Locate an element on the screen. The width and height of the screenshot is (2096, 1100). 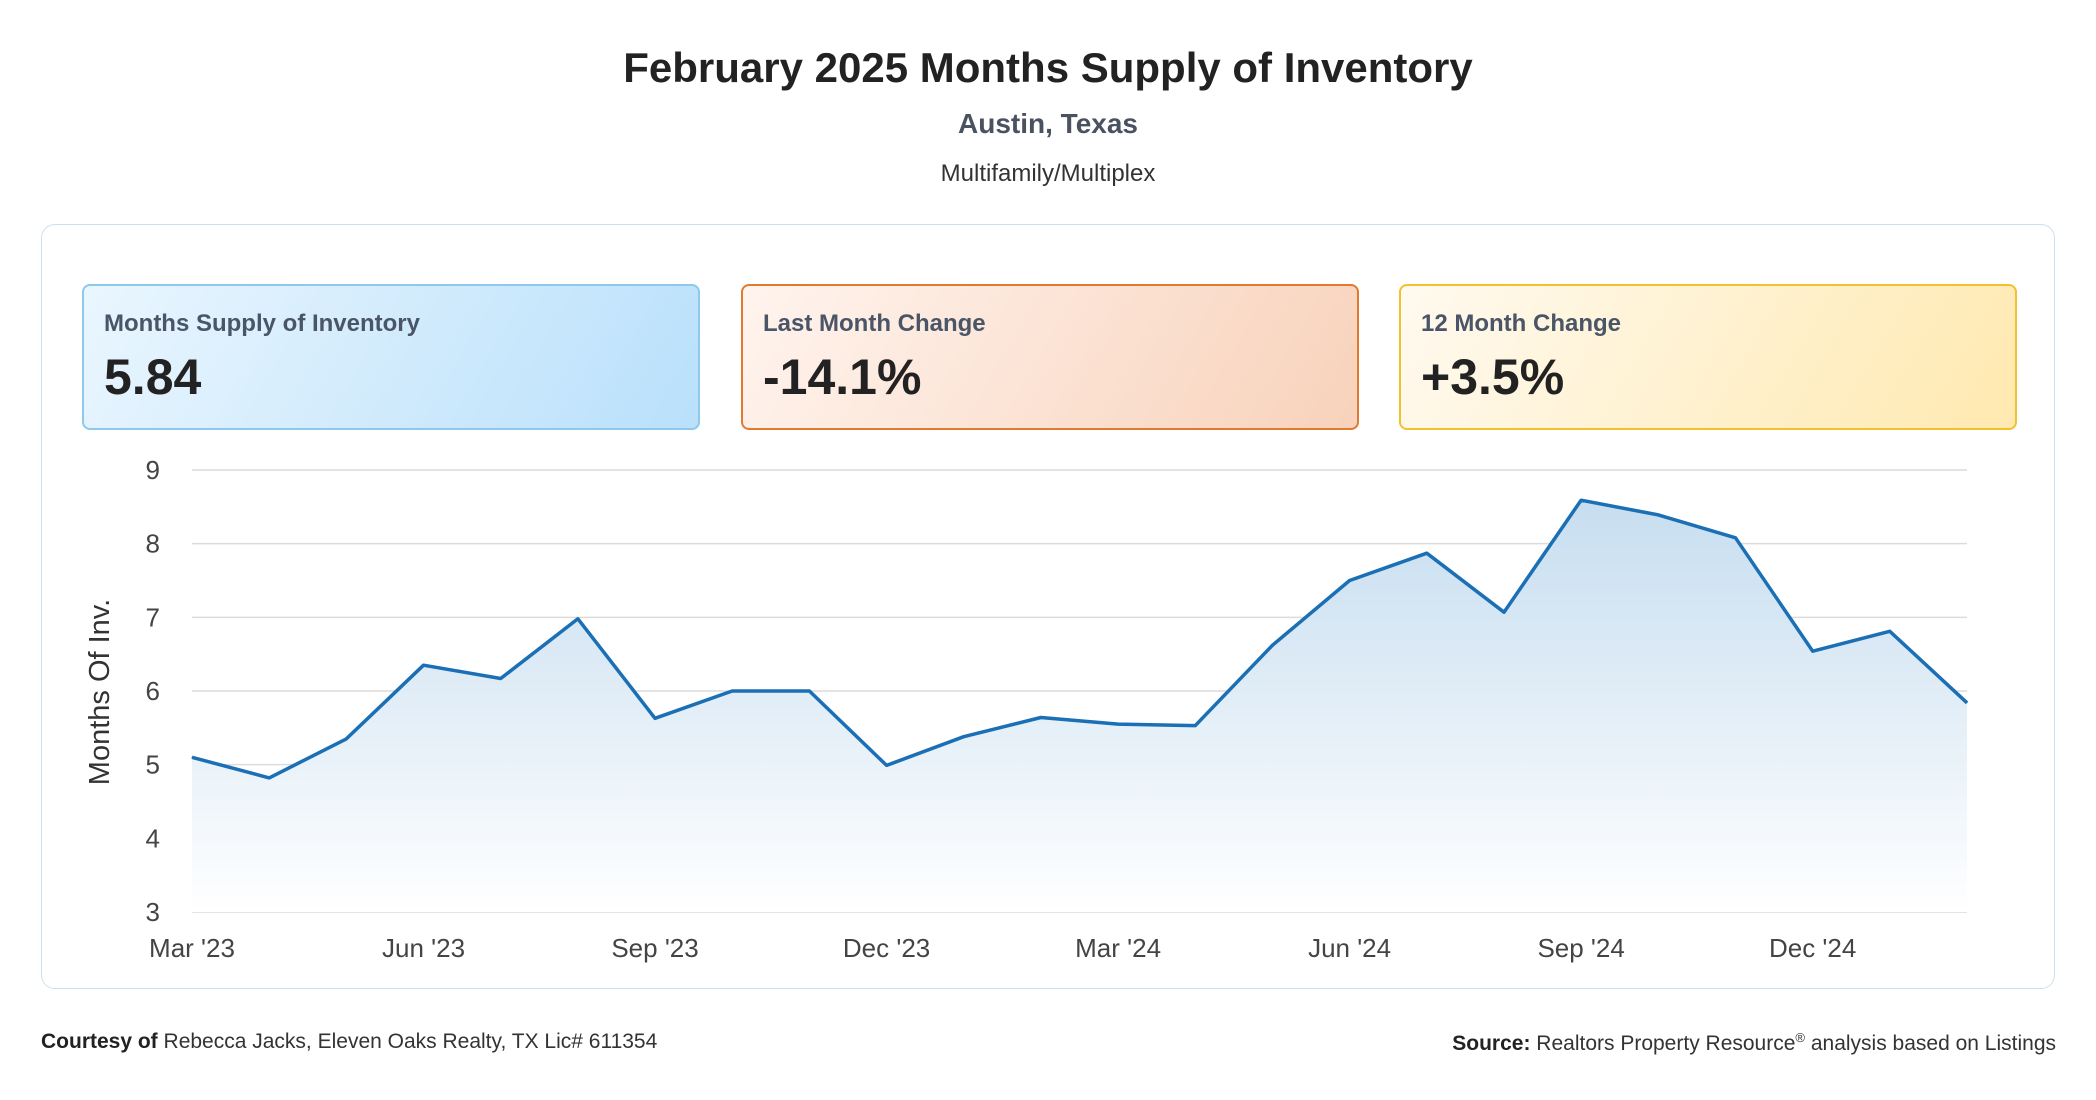
y-tick-label: 3 is located at coordinates (153, 912).